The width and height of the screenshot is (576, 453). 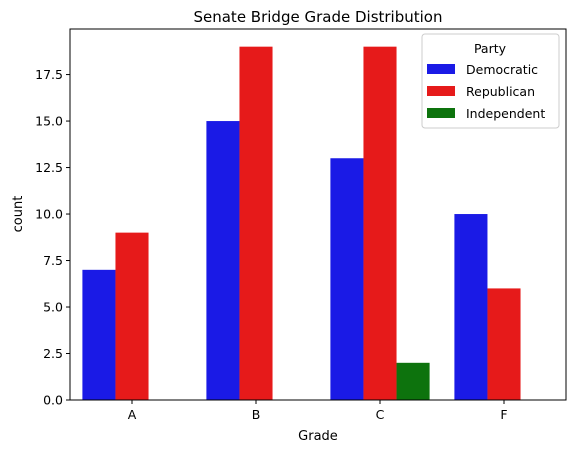 What do you see at coordinates (505, 113) in the screenshot?
I see `legend-label-independent: Independent` at bounding box center [505, 113].